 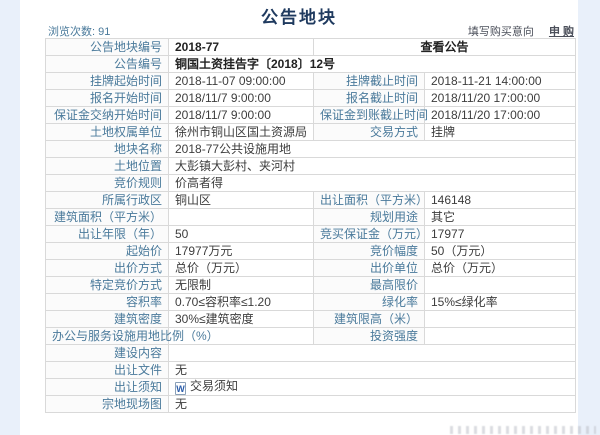 What do you see at coordinates (311, 336) in the screenshot?
I see `table-row: 办公与服务设施用地比例（%） 投资强度` at bounding box center [311, 336].